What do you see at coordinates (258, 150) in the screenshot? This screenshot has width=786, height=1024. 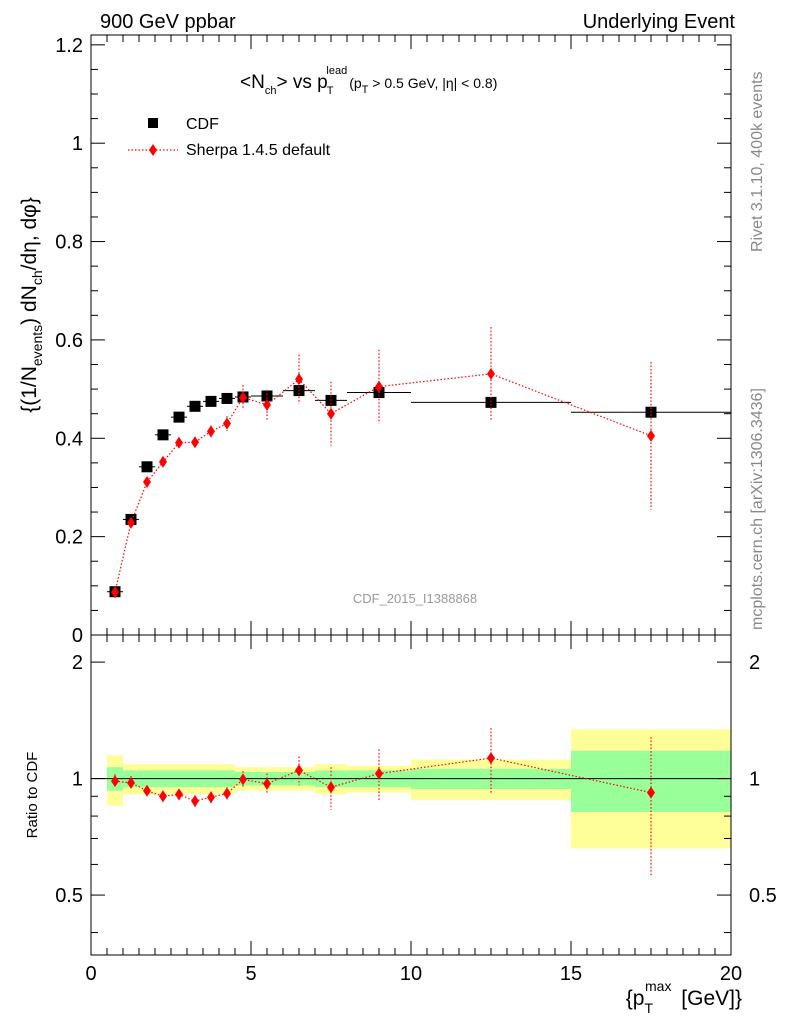 I see `legend-sherpa-label: Sherpa 1.4.5 default` at bounding box center [258, 150].